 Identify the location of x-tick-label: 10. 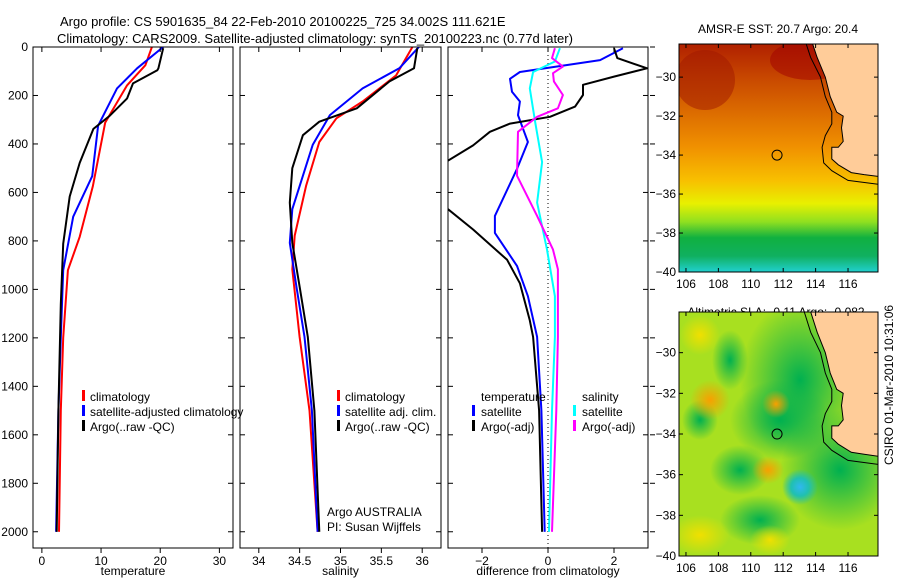
(101, 561).